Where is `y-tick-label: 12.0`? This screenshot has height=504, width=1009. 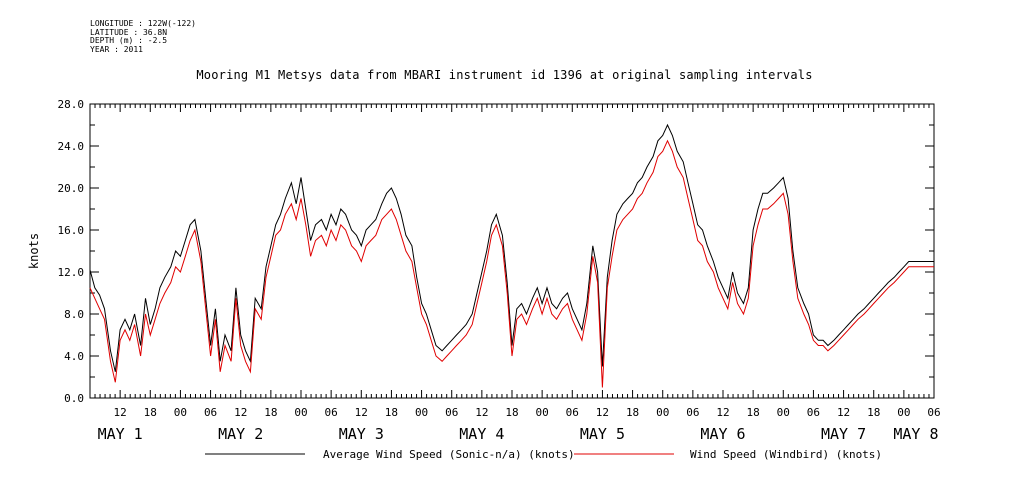 y-tick-label: 12.0 is located at coordinates (71, 272).